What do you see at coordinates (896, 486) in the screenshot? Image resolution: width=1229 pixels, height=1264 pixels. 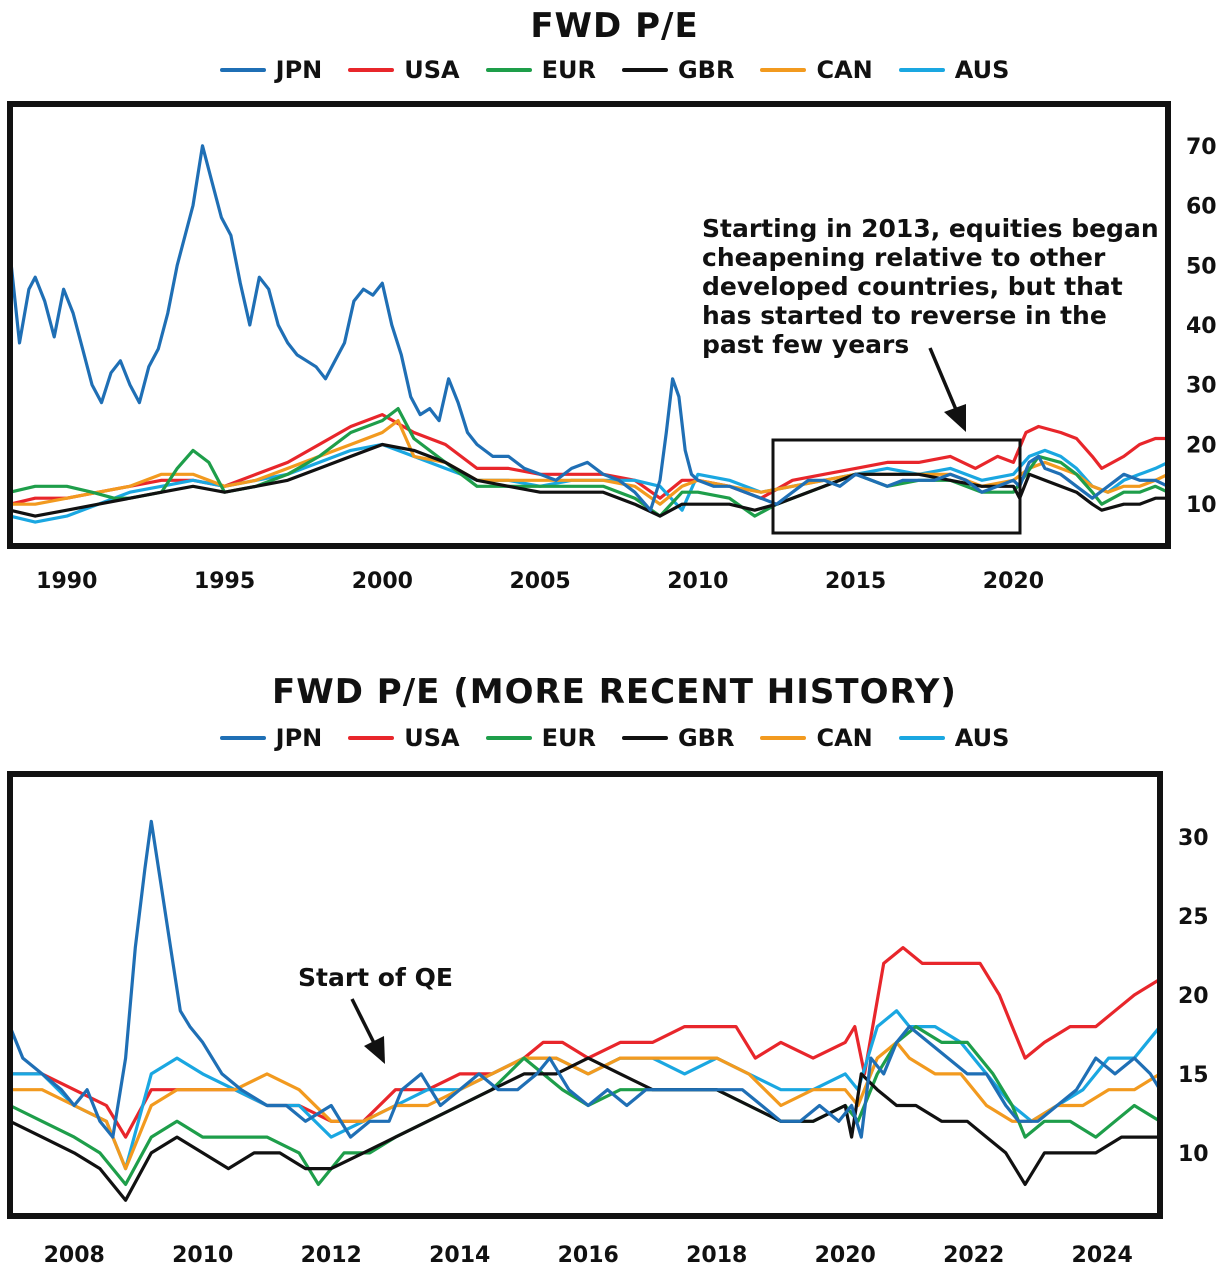 I see `highlight-box` at bounding box center [896, 486].